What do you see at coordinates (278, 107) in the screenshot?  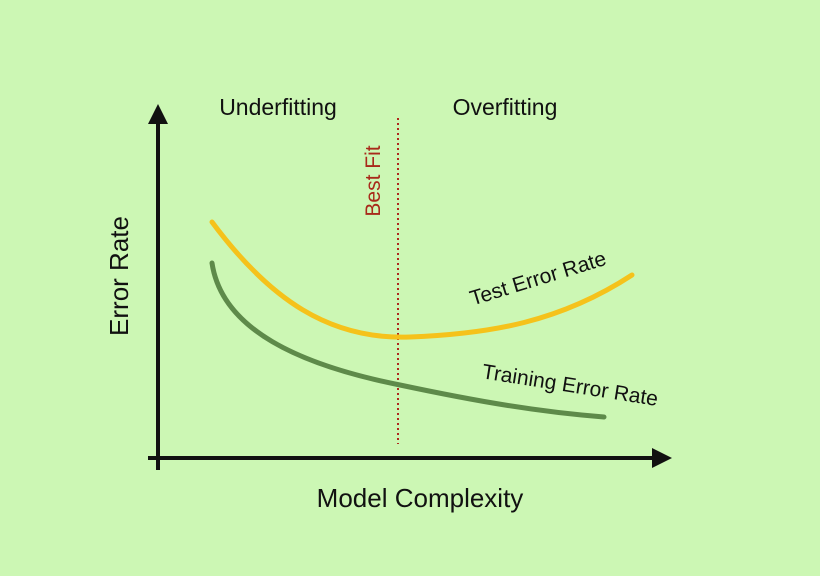 I see `underfitting-label: Underfitting` at bounding box center [278, 107].